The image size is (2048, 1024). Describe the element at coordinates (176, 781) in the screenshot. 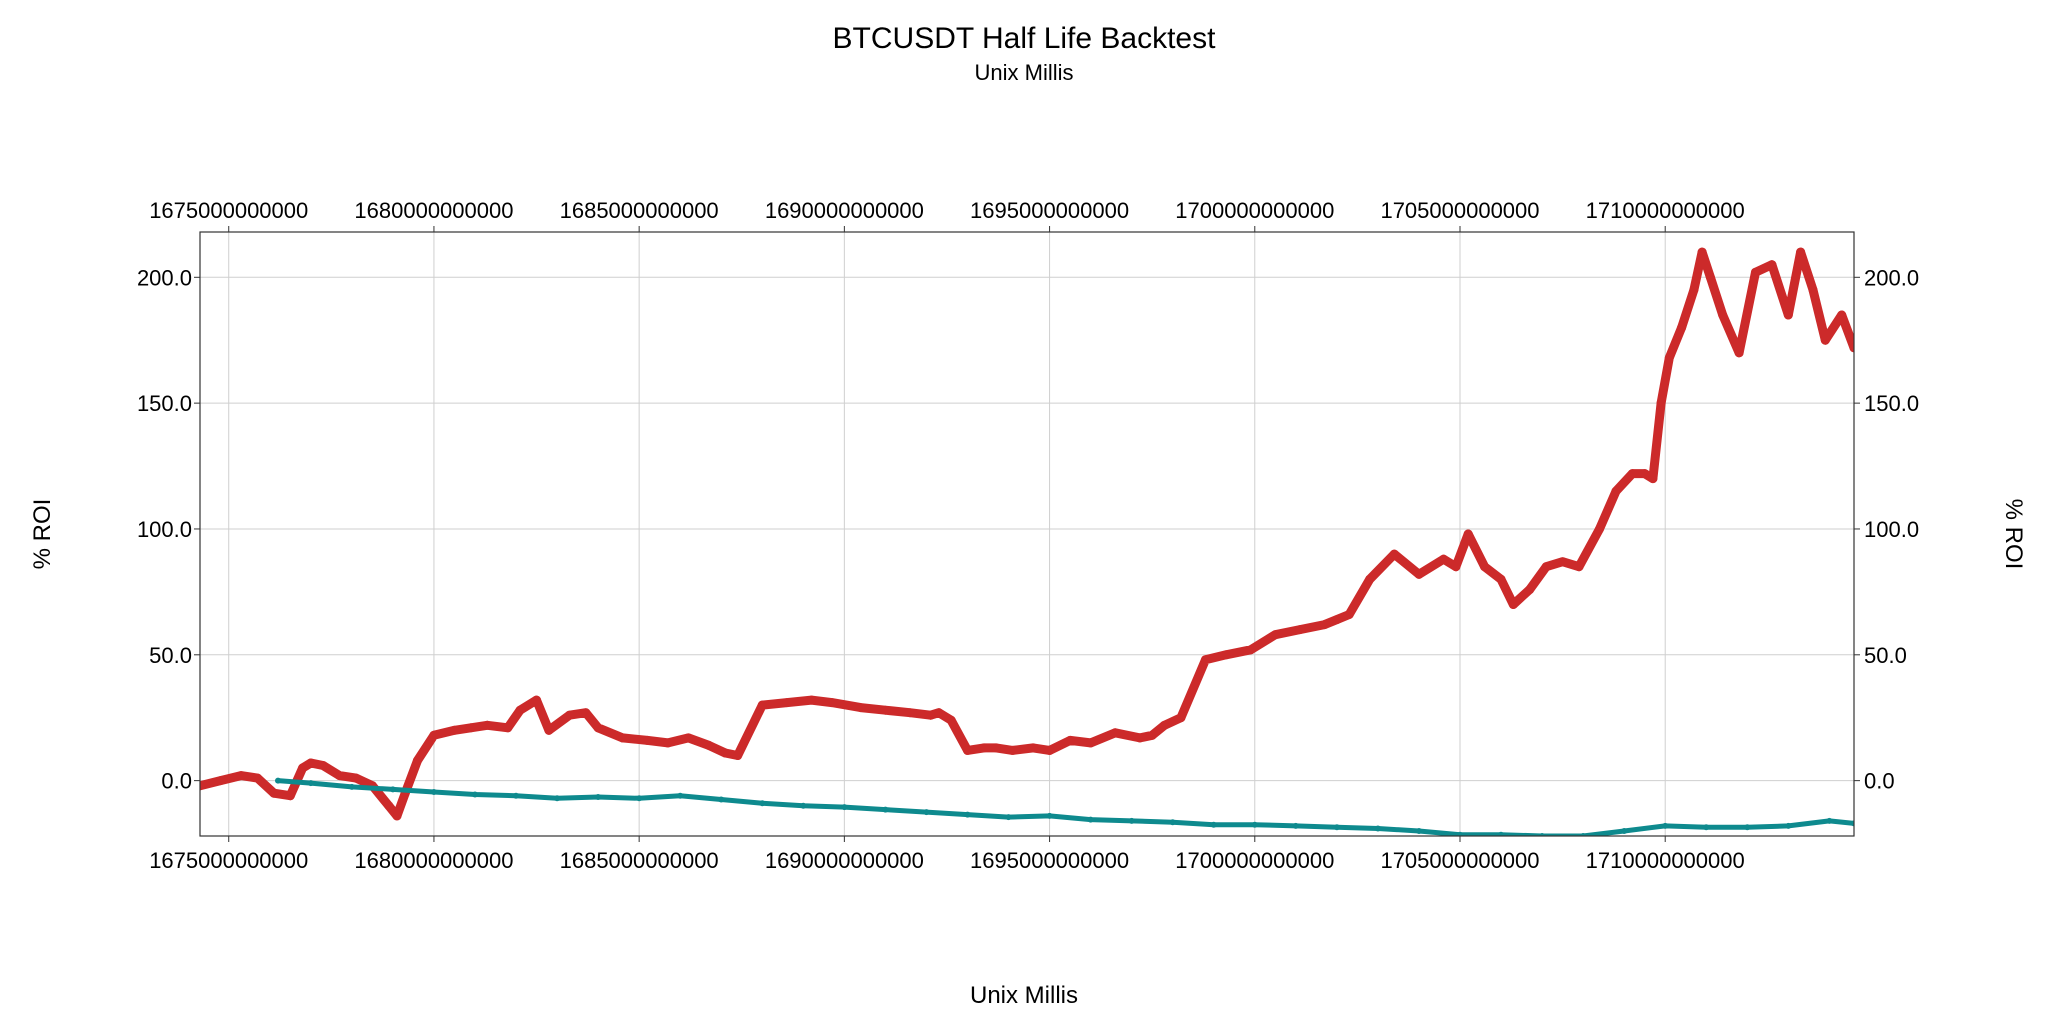

I see `y-tick-label: 0.0` at that location.